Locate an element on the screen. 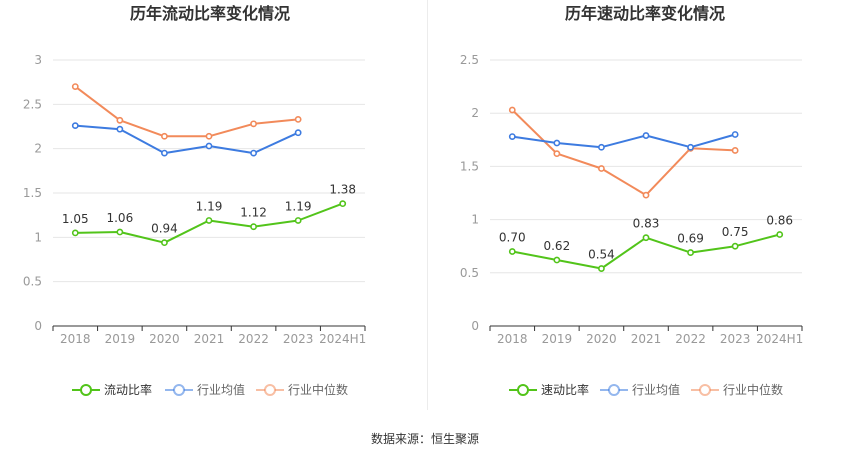 The width and height of the screenshot is (850, 459). data-label: 0.54 is located at coordinates (601, 255).